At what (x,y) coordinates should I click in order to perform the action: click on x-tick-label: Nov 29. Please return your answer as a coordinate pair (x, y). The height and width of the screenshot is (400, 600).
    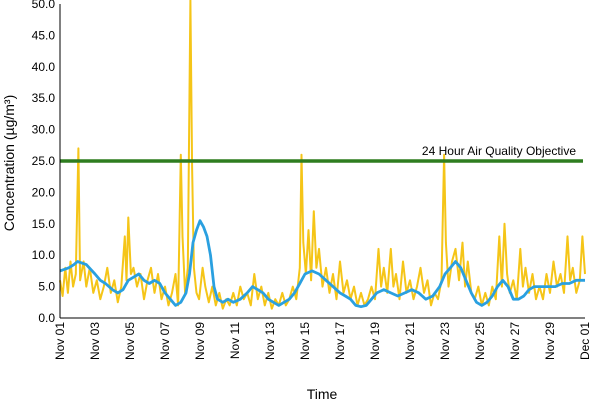
    Looking at the image, I should click on (550, 341).